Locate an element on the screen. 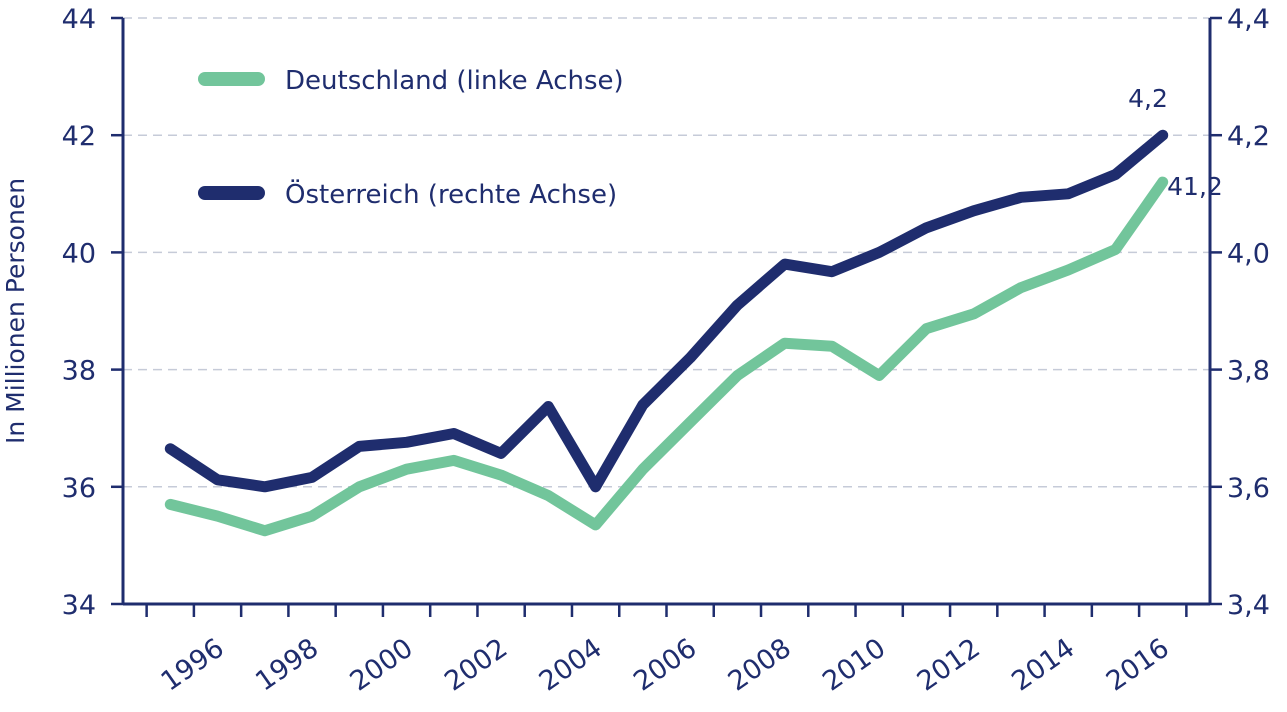  y-tick-label-right: 3,8 is located at coordinates (1248, 371).